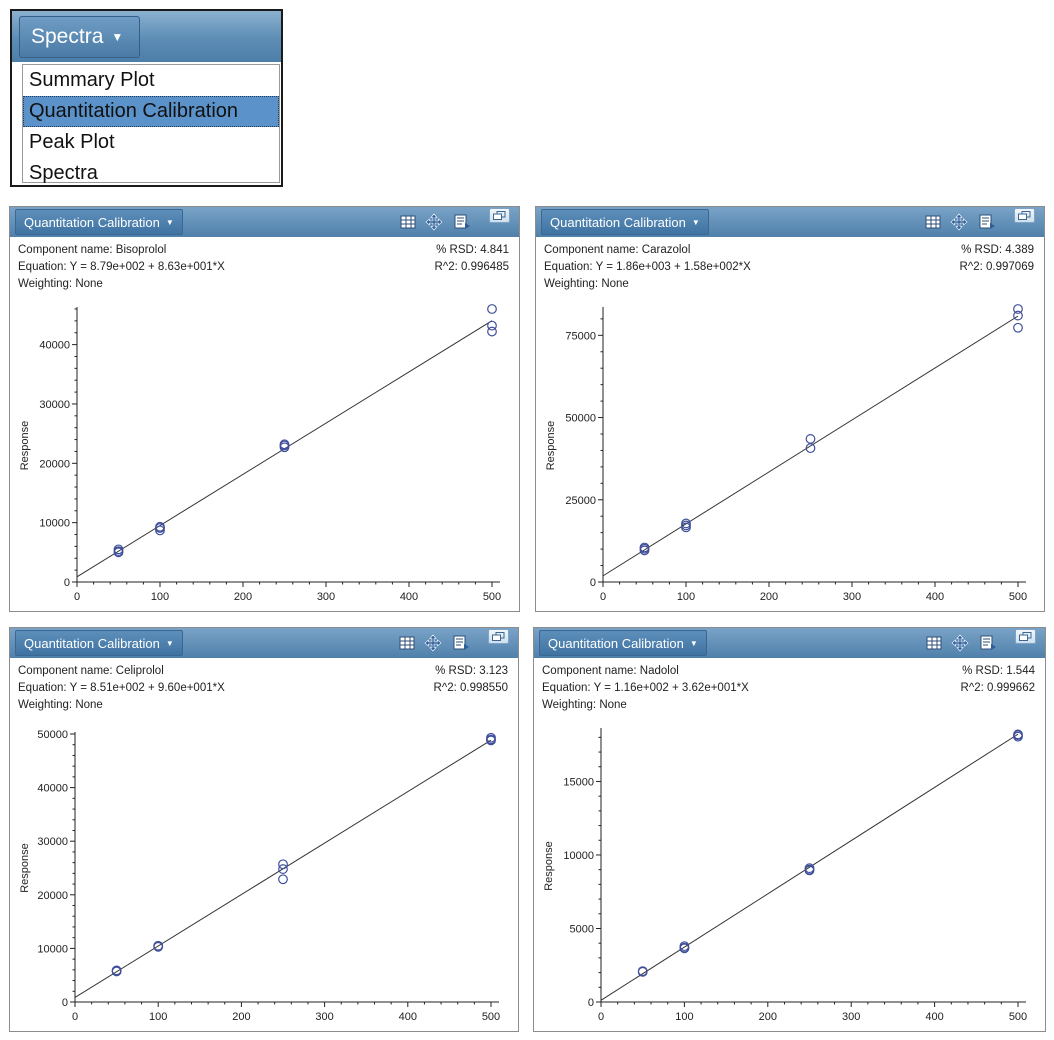  What do you see at coordinates (996, 267) in the screenshot?
I see `r-squared-value: R^2: 0.997069` at bounding box center [996, 267].